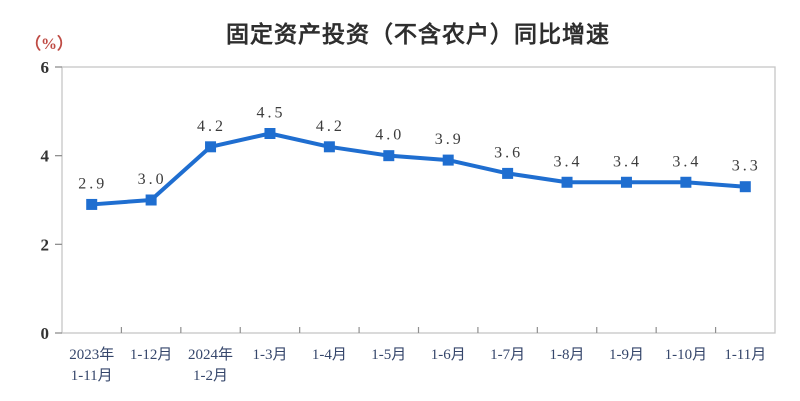  I want to click on x-category-label: 2024年 1-2月, so click(210, 365).